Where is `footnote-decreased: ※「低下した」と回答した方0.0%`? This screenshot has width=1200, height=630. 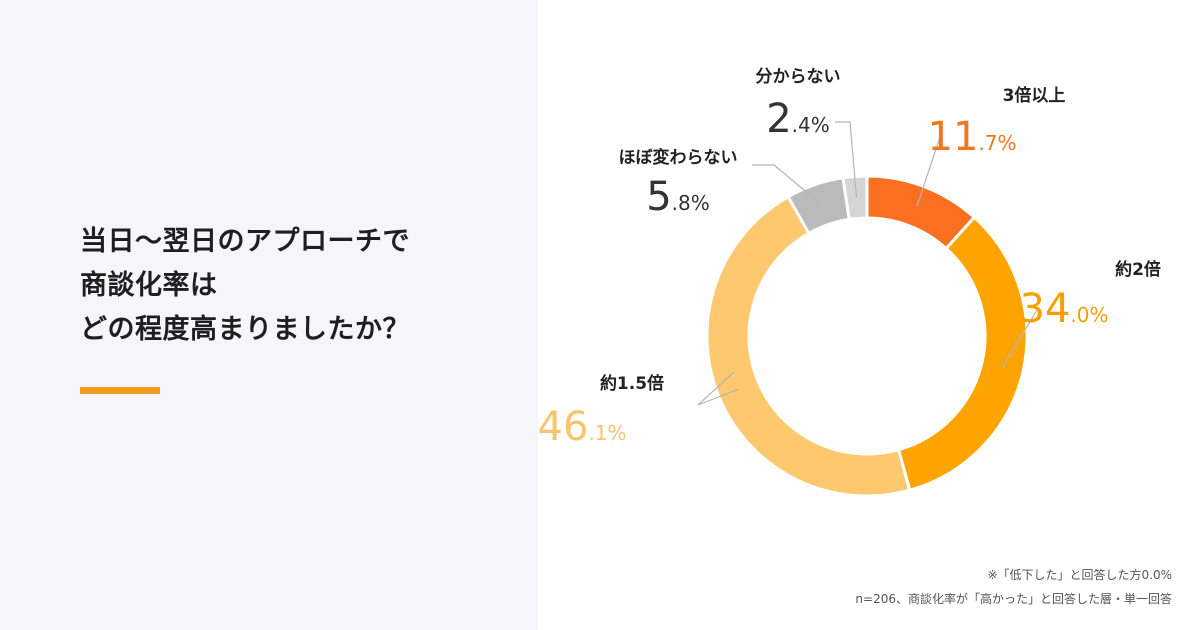
footnote-decreased: ※「低下した」と回答した方0.0% is located at coordinates (1079, 575).